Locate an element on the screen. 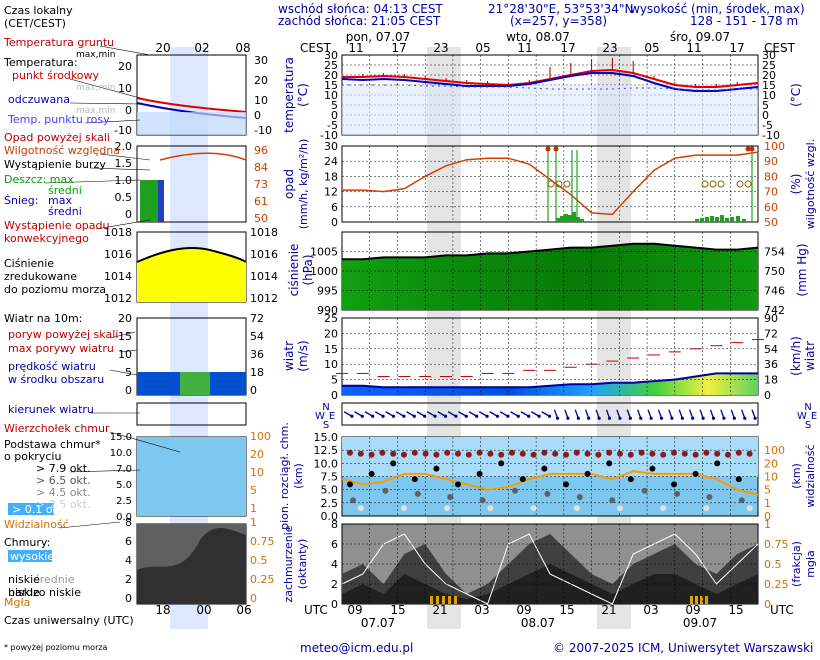 This screenshot has width=820, height=660. temp-axis-unit: (°C) is located at coordinates (303, 95).